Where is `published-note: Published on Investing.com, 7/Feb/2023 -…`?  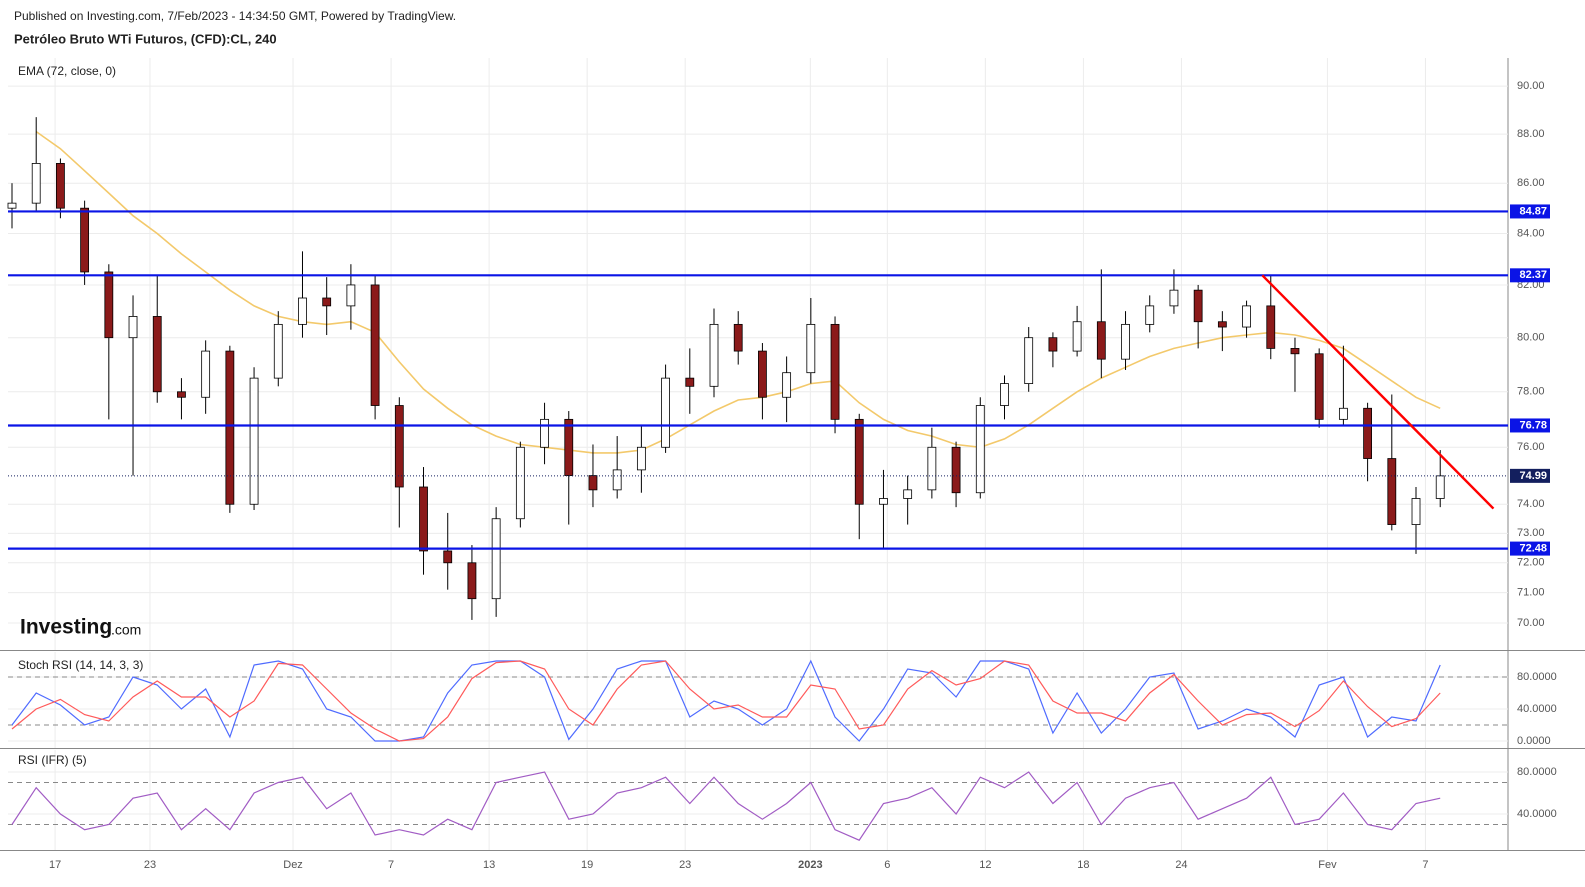
published-note: Published on Investing.com, 7/Feb/2023 -… is located at coordinates (235, 16).